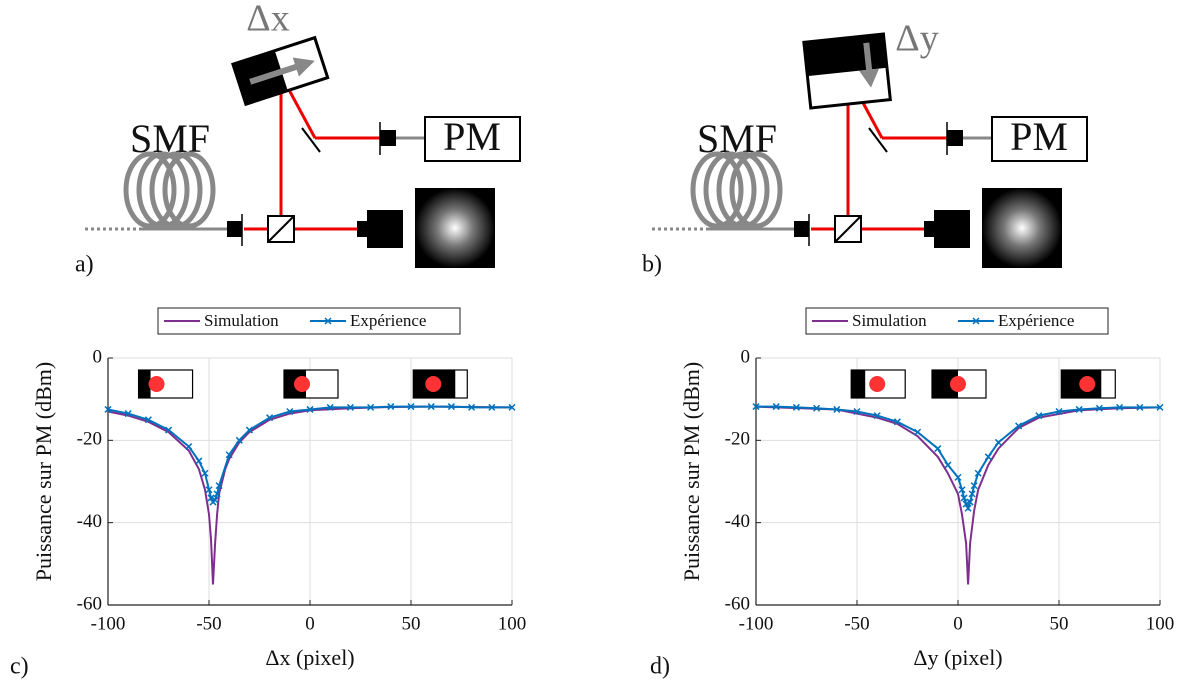 Image resolution: width=1184 pixels, height=684 pixels. What do you see at coordinates (1022, 228) in the screenshot?
I see `beam-profile` at bounding box center [1022, 228].